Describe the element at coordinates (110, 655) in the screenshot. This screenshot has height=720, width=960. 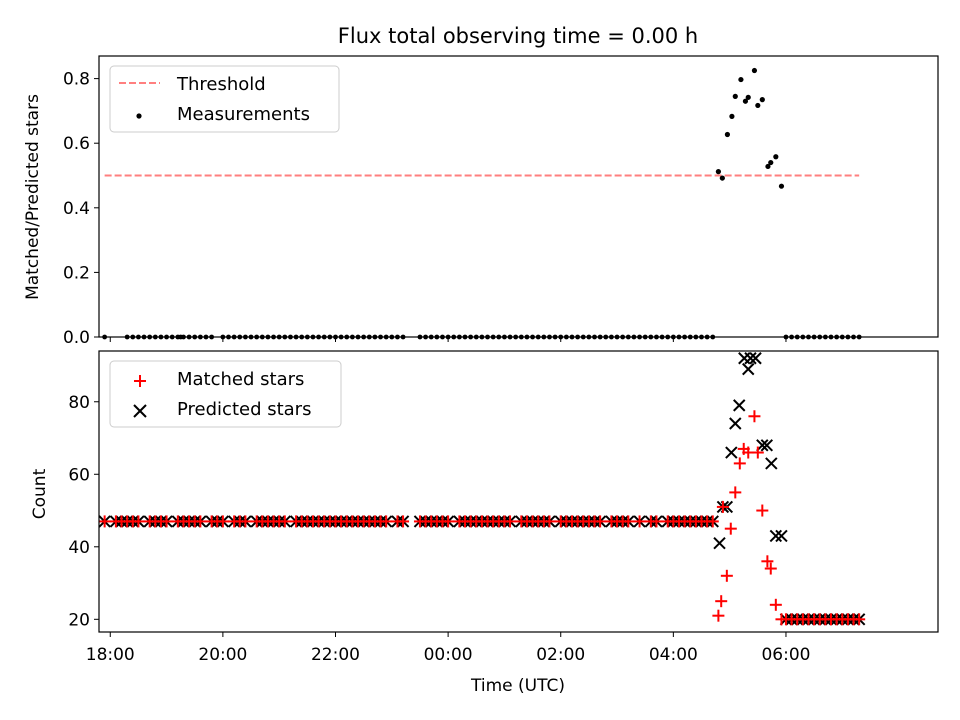
I see `x-tick-label: 18:00` at that location.